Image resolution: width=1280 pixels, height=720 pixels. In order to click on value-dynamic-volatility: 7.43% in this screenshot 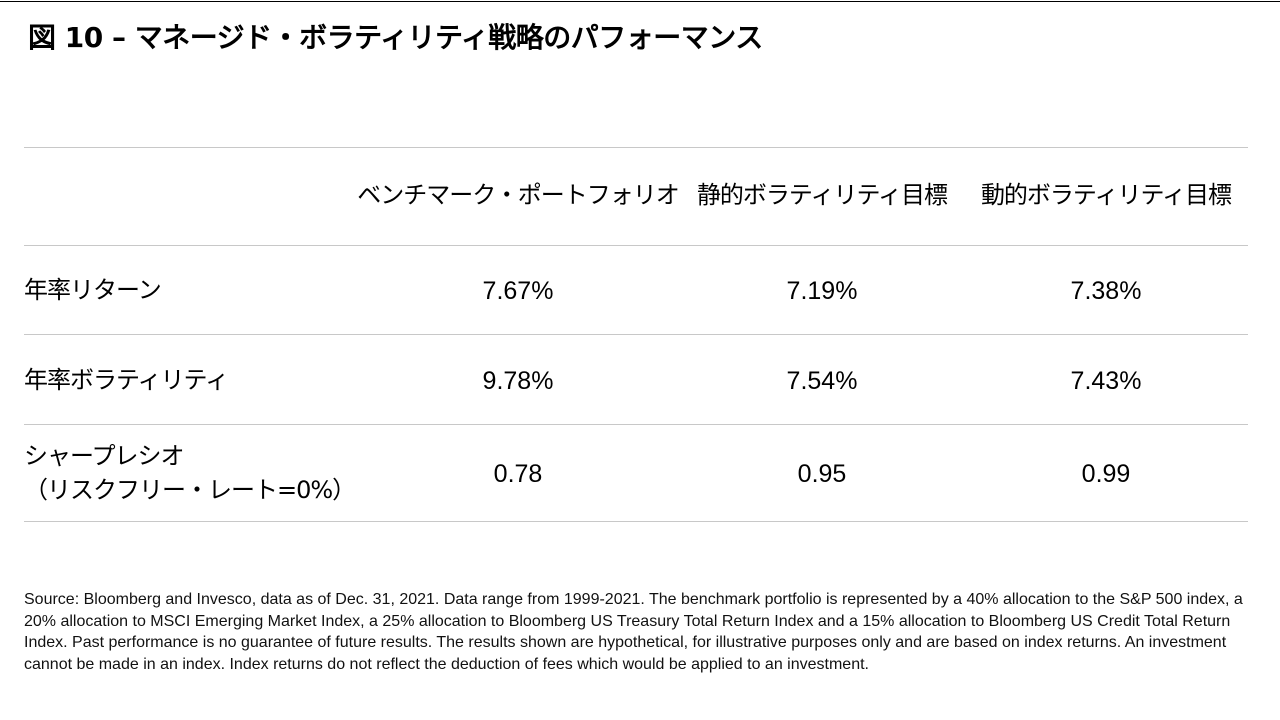, I will do `click(1106, 381)`.